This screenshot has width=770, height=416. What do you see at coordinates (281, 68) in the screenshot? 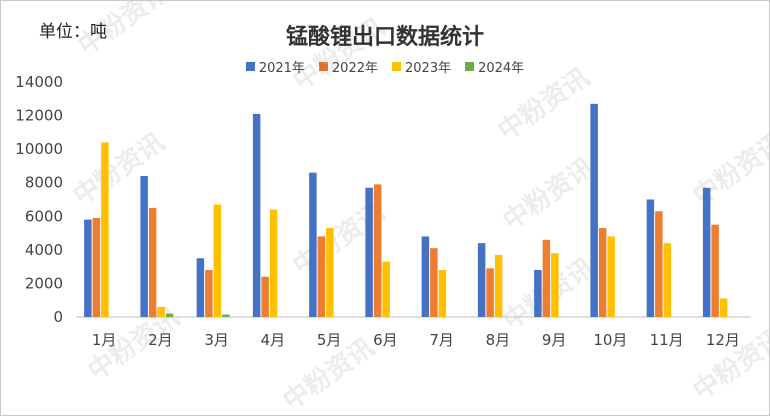
I see `legend-label-0: 2021年` at bounding box center [281, 68].